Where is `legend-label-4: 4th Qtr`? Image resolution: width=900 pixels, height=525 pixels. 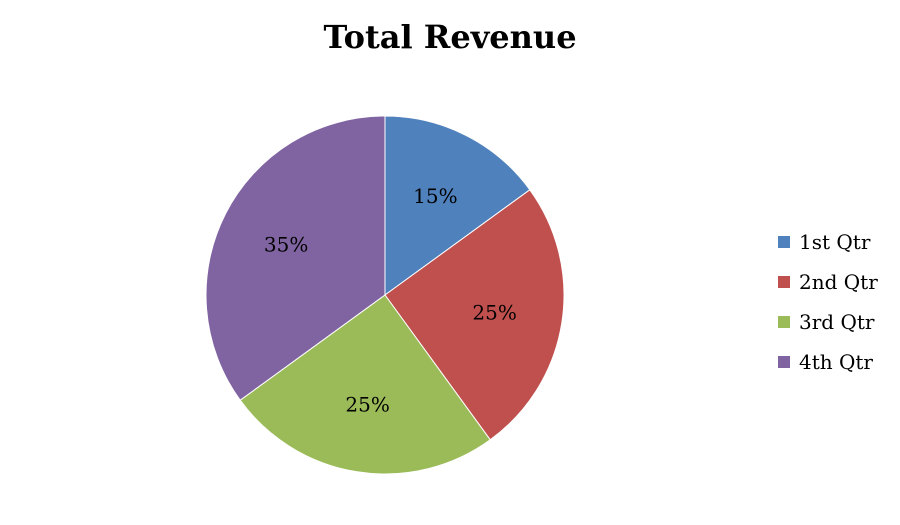
legend-label-4: 4th Qtr is located at coordinates (836, 362).